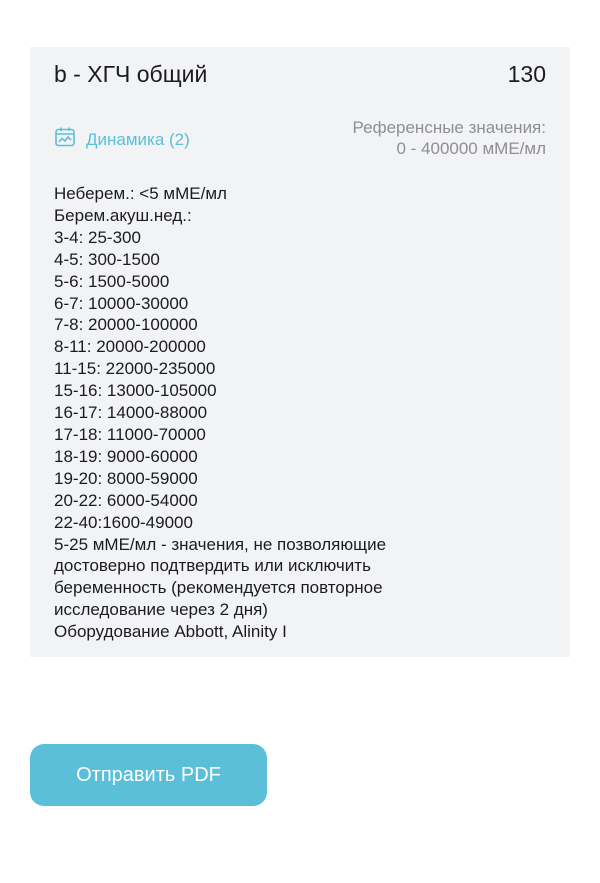 Image resolution: width=600 pixels, height=883 pixels. Describe the element at coordinates (131, 74) in the screenshot. I see `test-title: b - ХГЧ общий` at that location.